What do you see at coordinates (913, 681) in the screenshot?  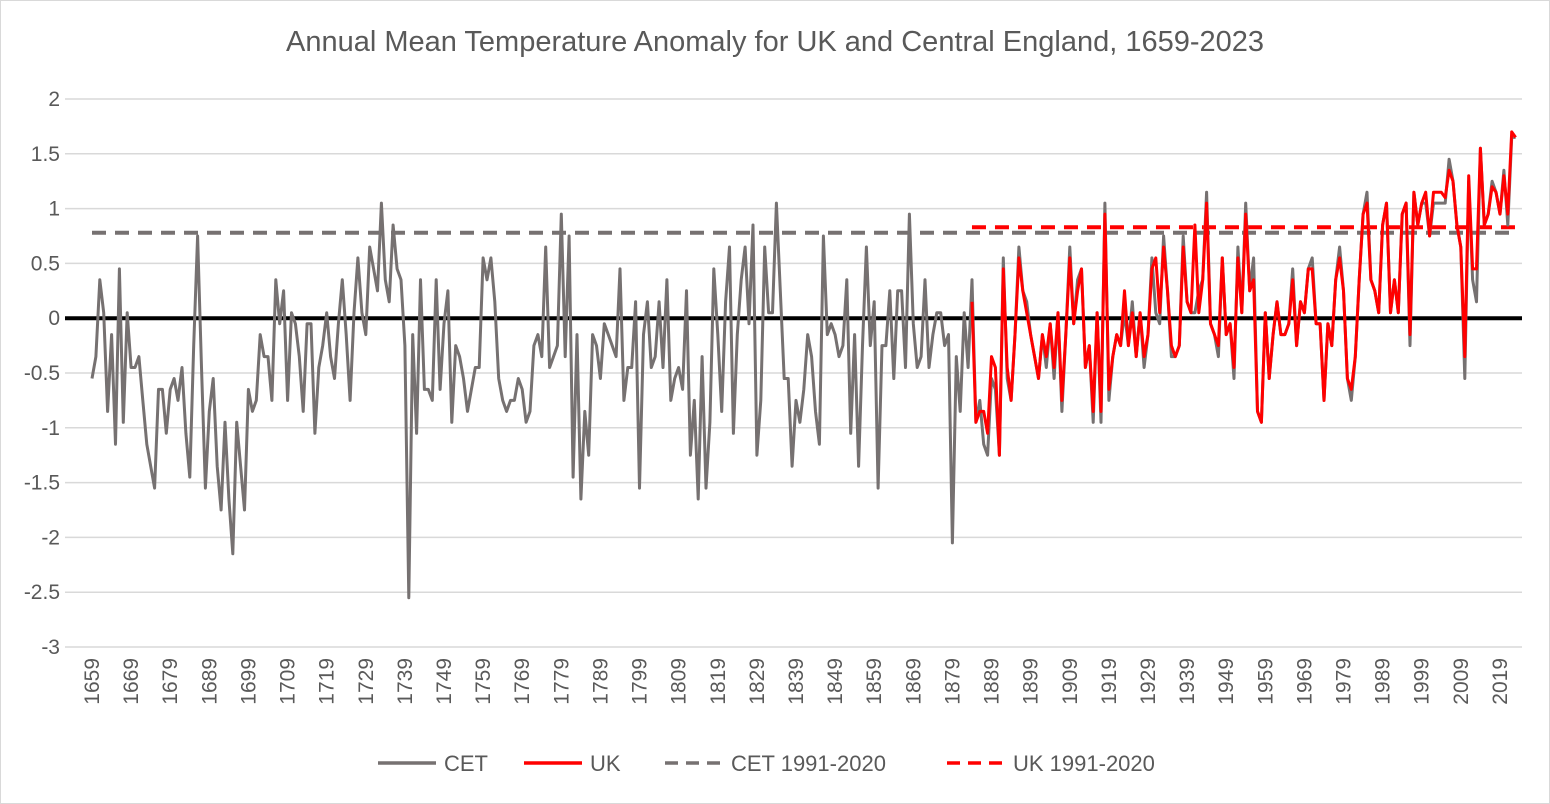 I see `x-tick-label: 1869` at bounding box center [913, 681].